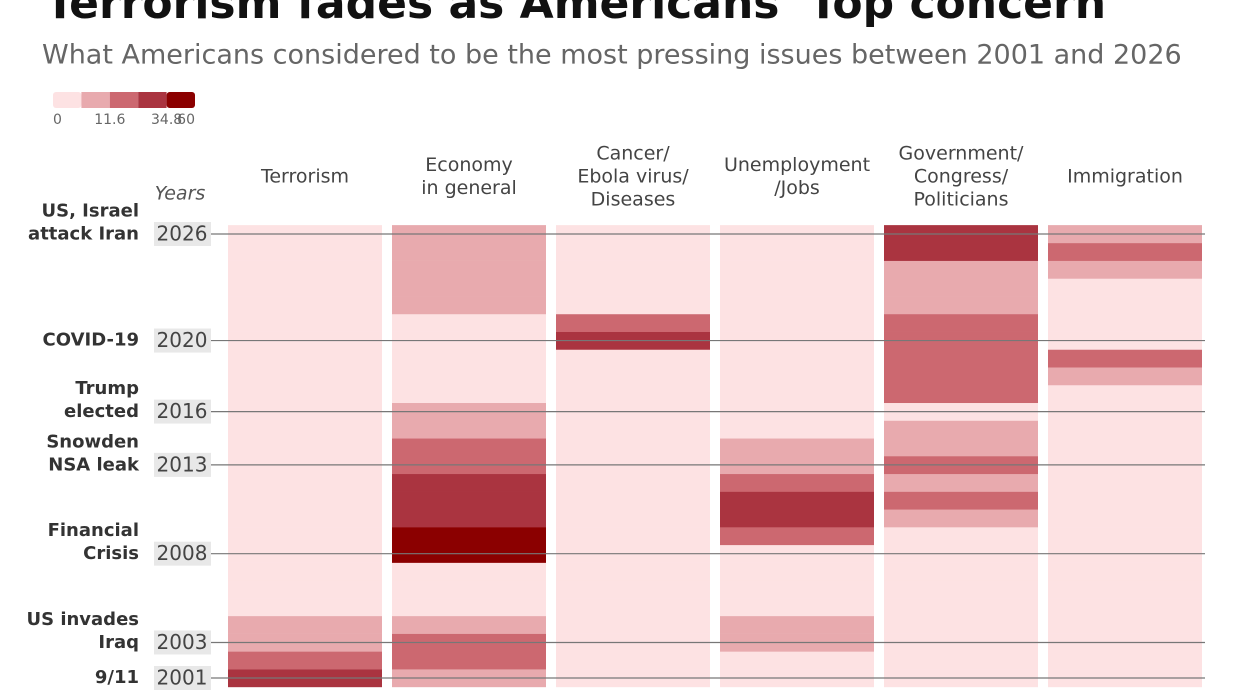 The image size is (1245, 700). Describe the element at coordinates (109, 120) in the screenshot. I see `legend-tick-label: 11.6` at that location.